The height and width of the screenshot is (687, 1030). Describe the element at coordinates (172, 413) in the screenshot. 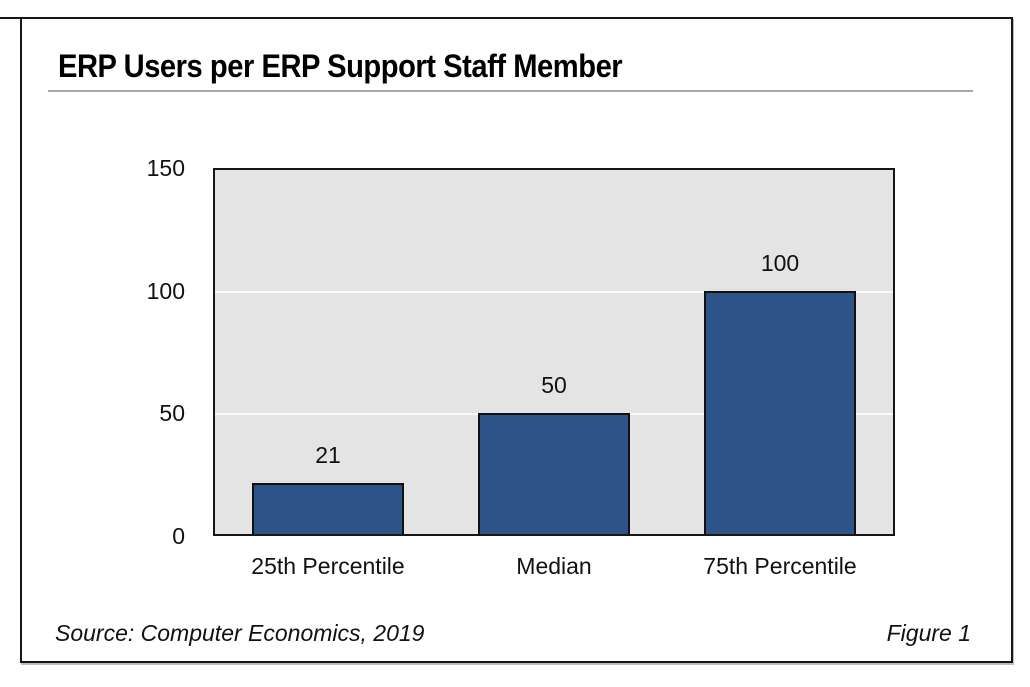

I see `y-axis-label-50: 50` at that location.